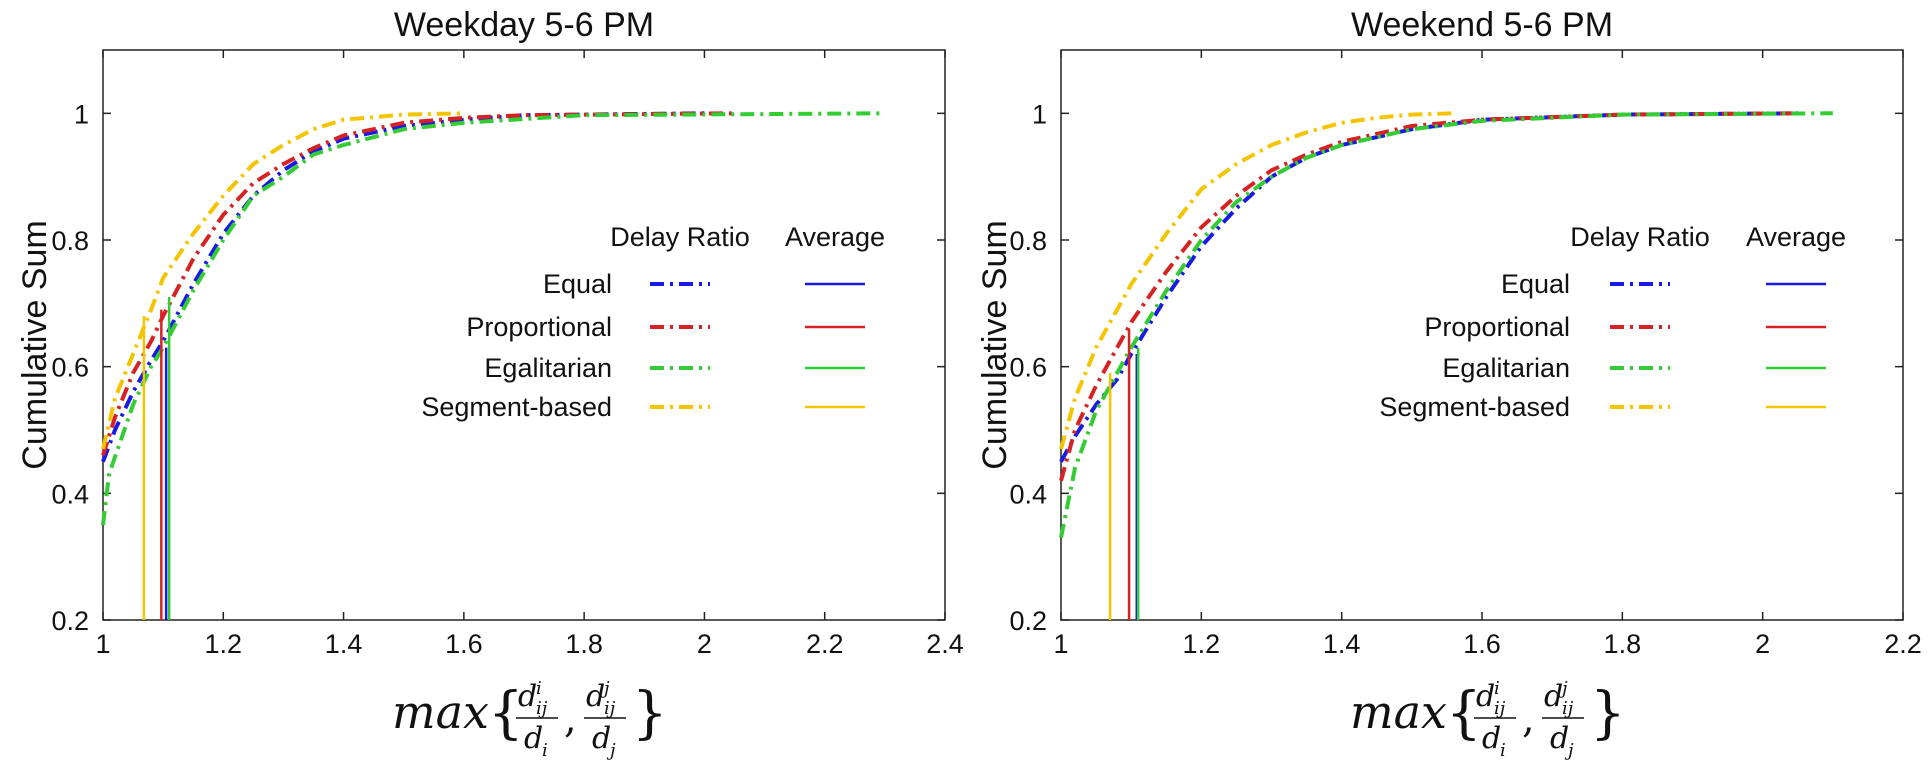  I want to click on x-tick-label: 2.4, so click(945, 644).